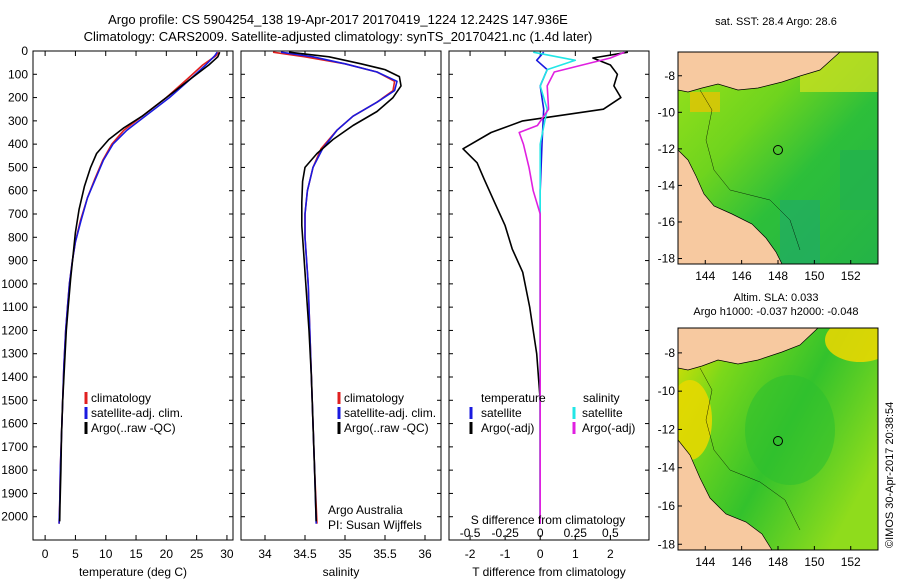 This screenshot has width=900, height=580. I want to click on depth-tick-label: 1500, so click(14, 400).